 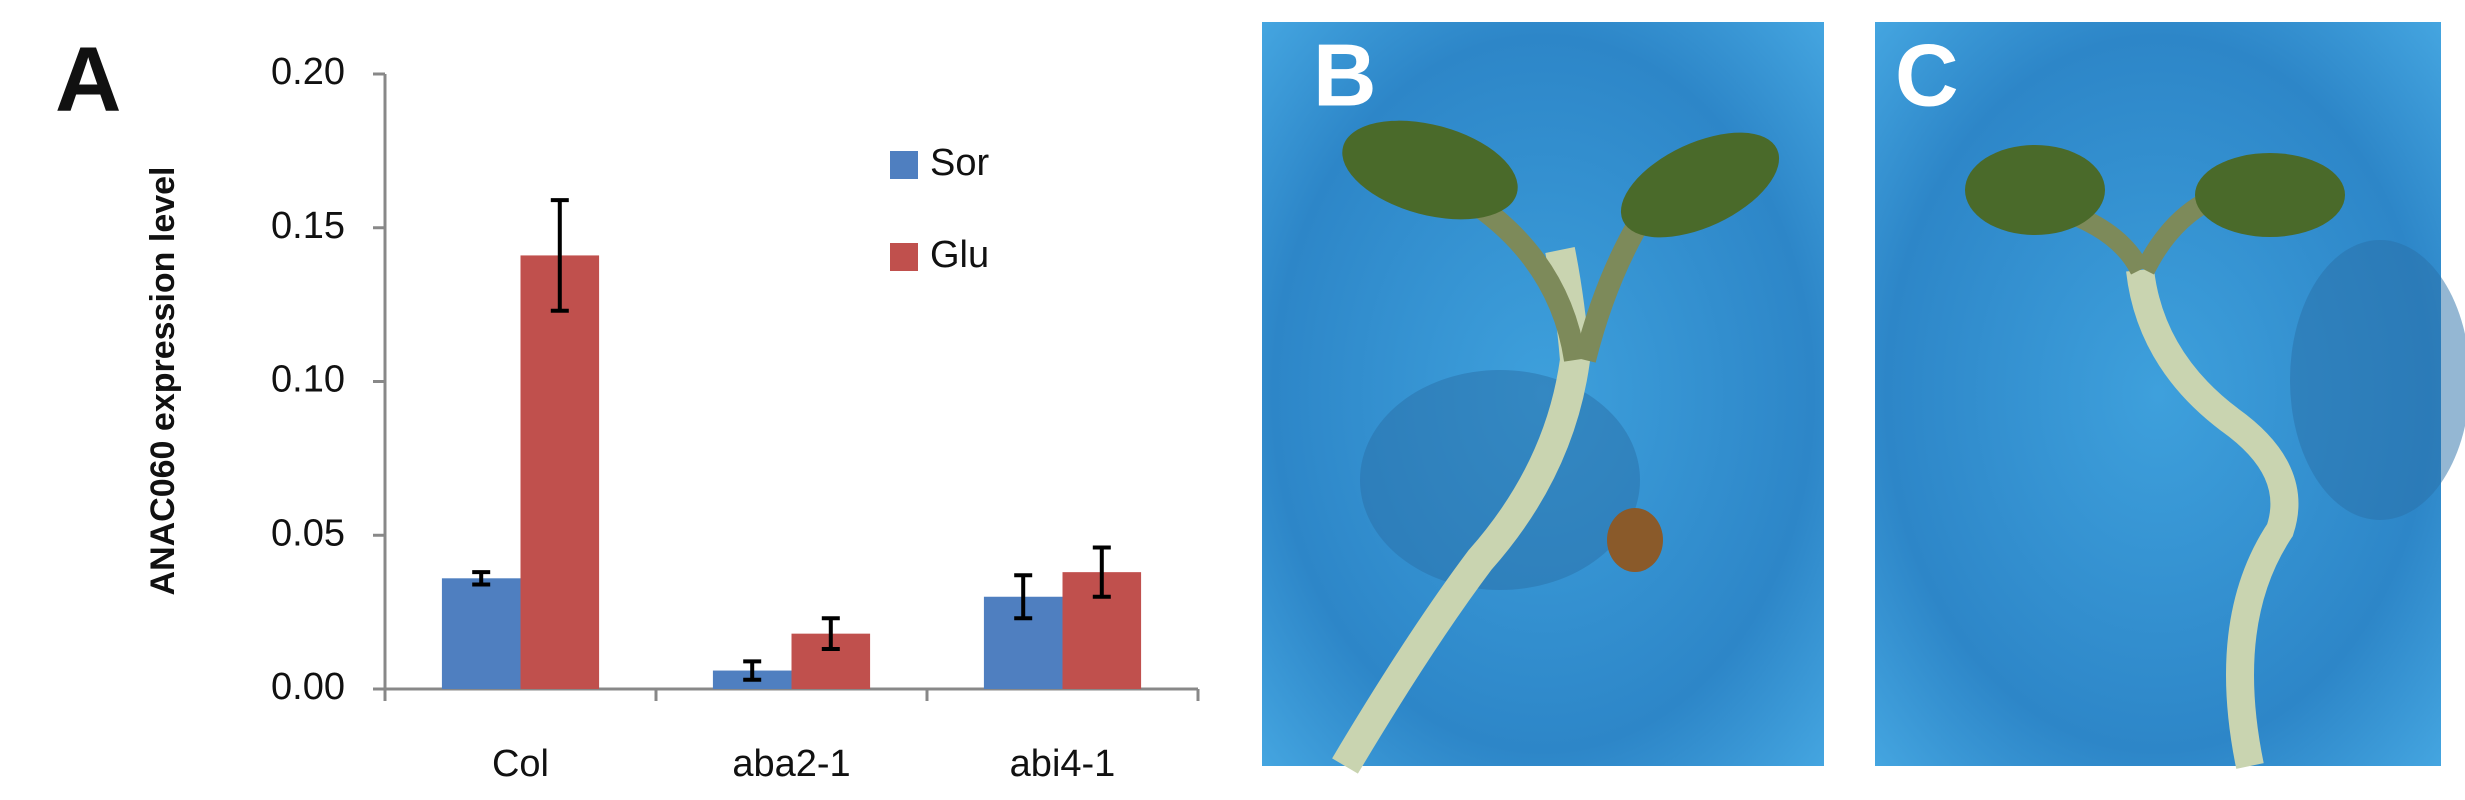 I want to click on y-tick-label: 0.15, so click(x=308, y=226).